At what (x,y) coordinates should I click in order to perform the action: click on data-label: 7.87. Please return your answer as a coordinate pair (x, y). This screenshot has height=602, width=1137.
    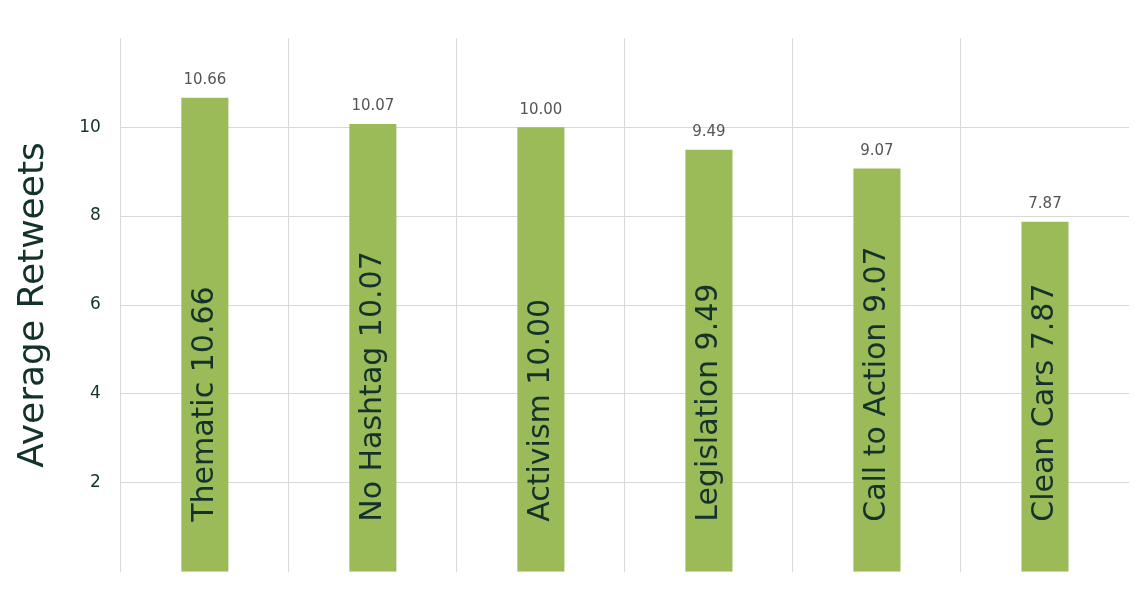
    Looking at the image, I should click on (1045, 203).